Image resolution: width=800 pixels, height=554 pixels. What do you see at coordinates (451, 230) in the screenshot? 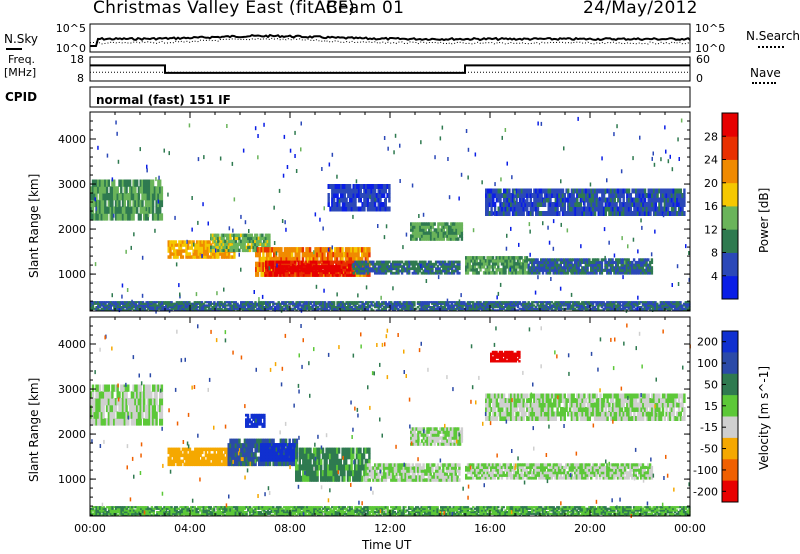
I see `power-region-7-cell` at bounding box center [451, 230].